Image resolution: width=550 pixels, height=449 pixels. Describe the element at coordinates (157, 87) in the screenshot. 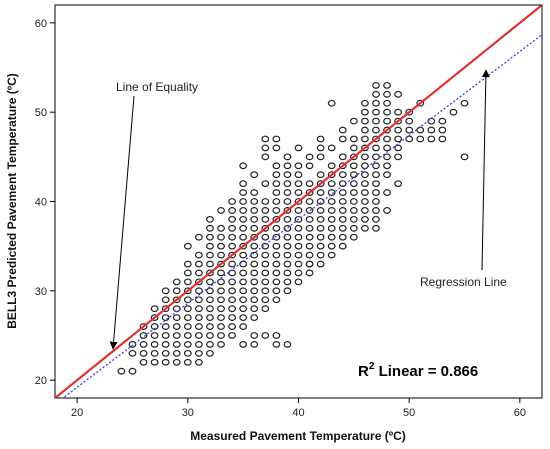

I see `equality-line-label: Line of Equality` at that location.